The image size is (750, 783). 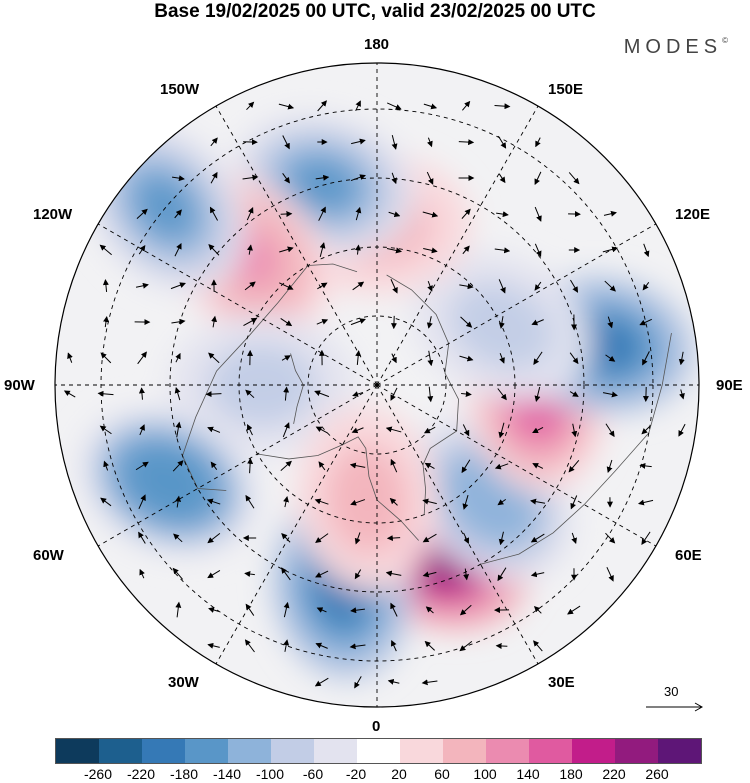 I want to click on label-60w: 60W, so click(x=48, y=555).